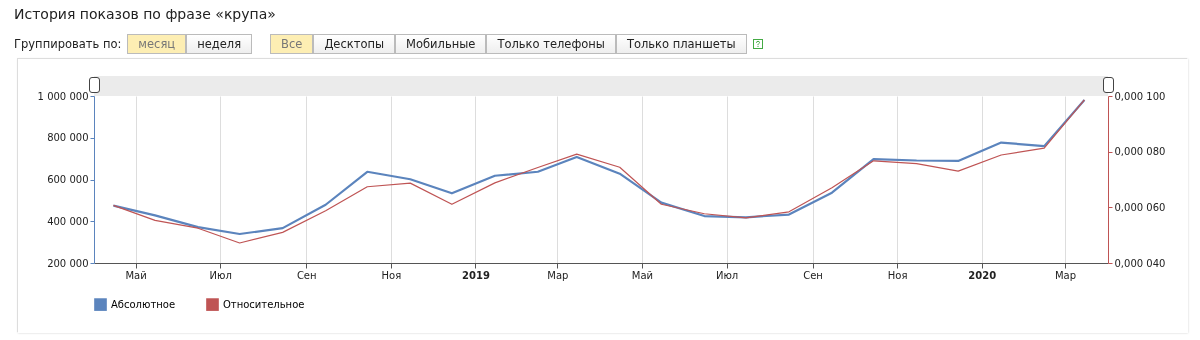  Describe the element at coordinates (476, 275) in the screenshot. I see `x-tick-label: 2019` at that location.